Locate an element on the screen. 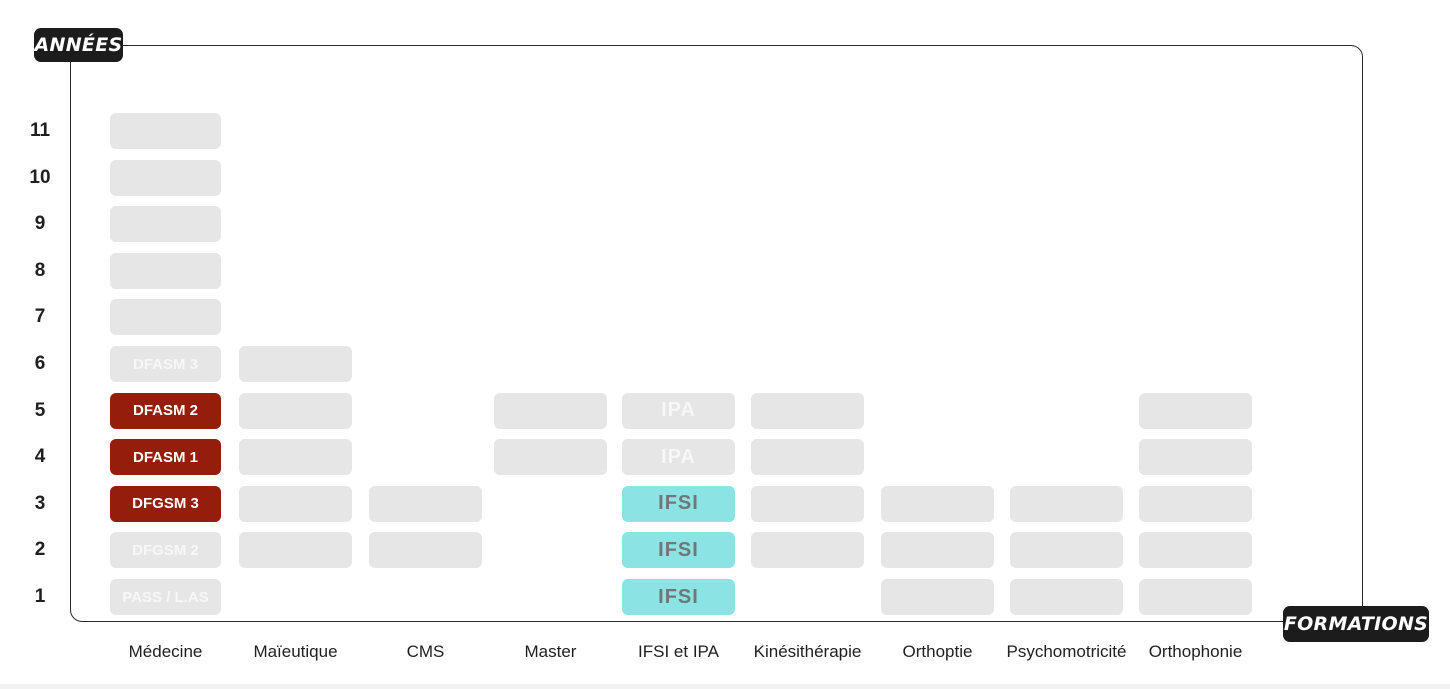 Image resolution: width=1450 pixels, height=689 pixels. year-label-6: 6 is located at coordinates (40, 363).